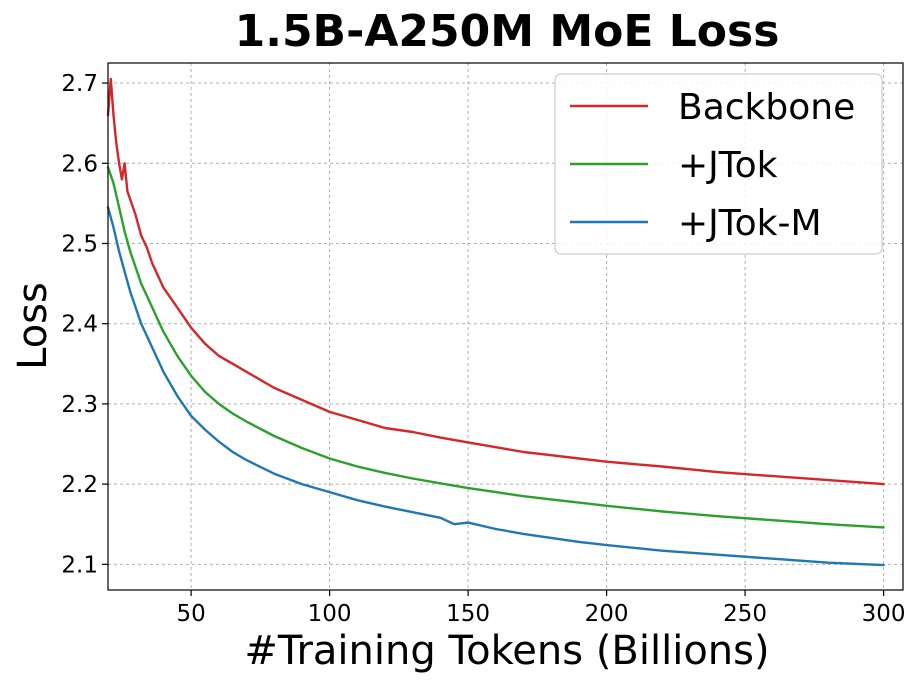 The image size is (914, 684). I want to click on legend: Backbone +JTok +JTok-M, so click(718, 164).